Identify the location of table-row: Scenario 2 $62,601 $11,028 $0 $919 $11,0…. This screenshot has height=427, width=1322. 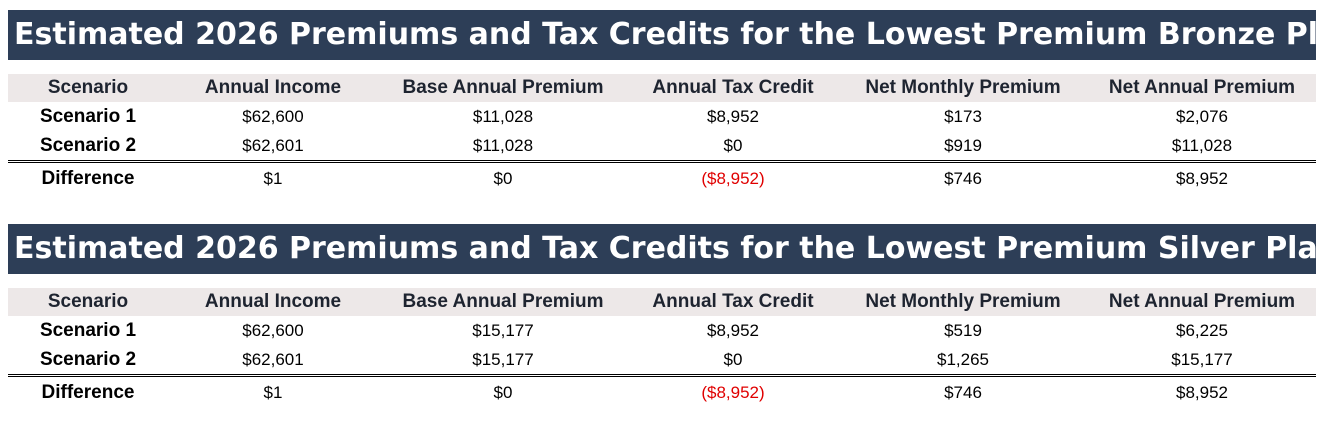
(662, 146).